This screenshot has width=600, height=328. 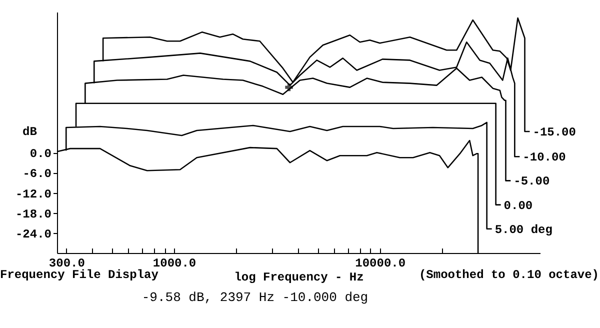 What do you see at coordinates (508, 275) in the screenshot?
I see `text: (Smoothed to 0.10 octave)` at bounding box center [508, 275].